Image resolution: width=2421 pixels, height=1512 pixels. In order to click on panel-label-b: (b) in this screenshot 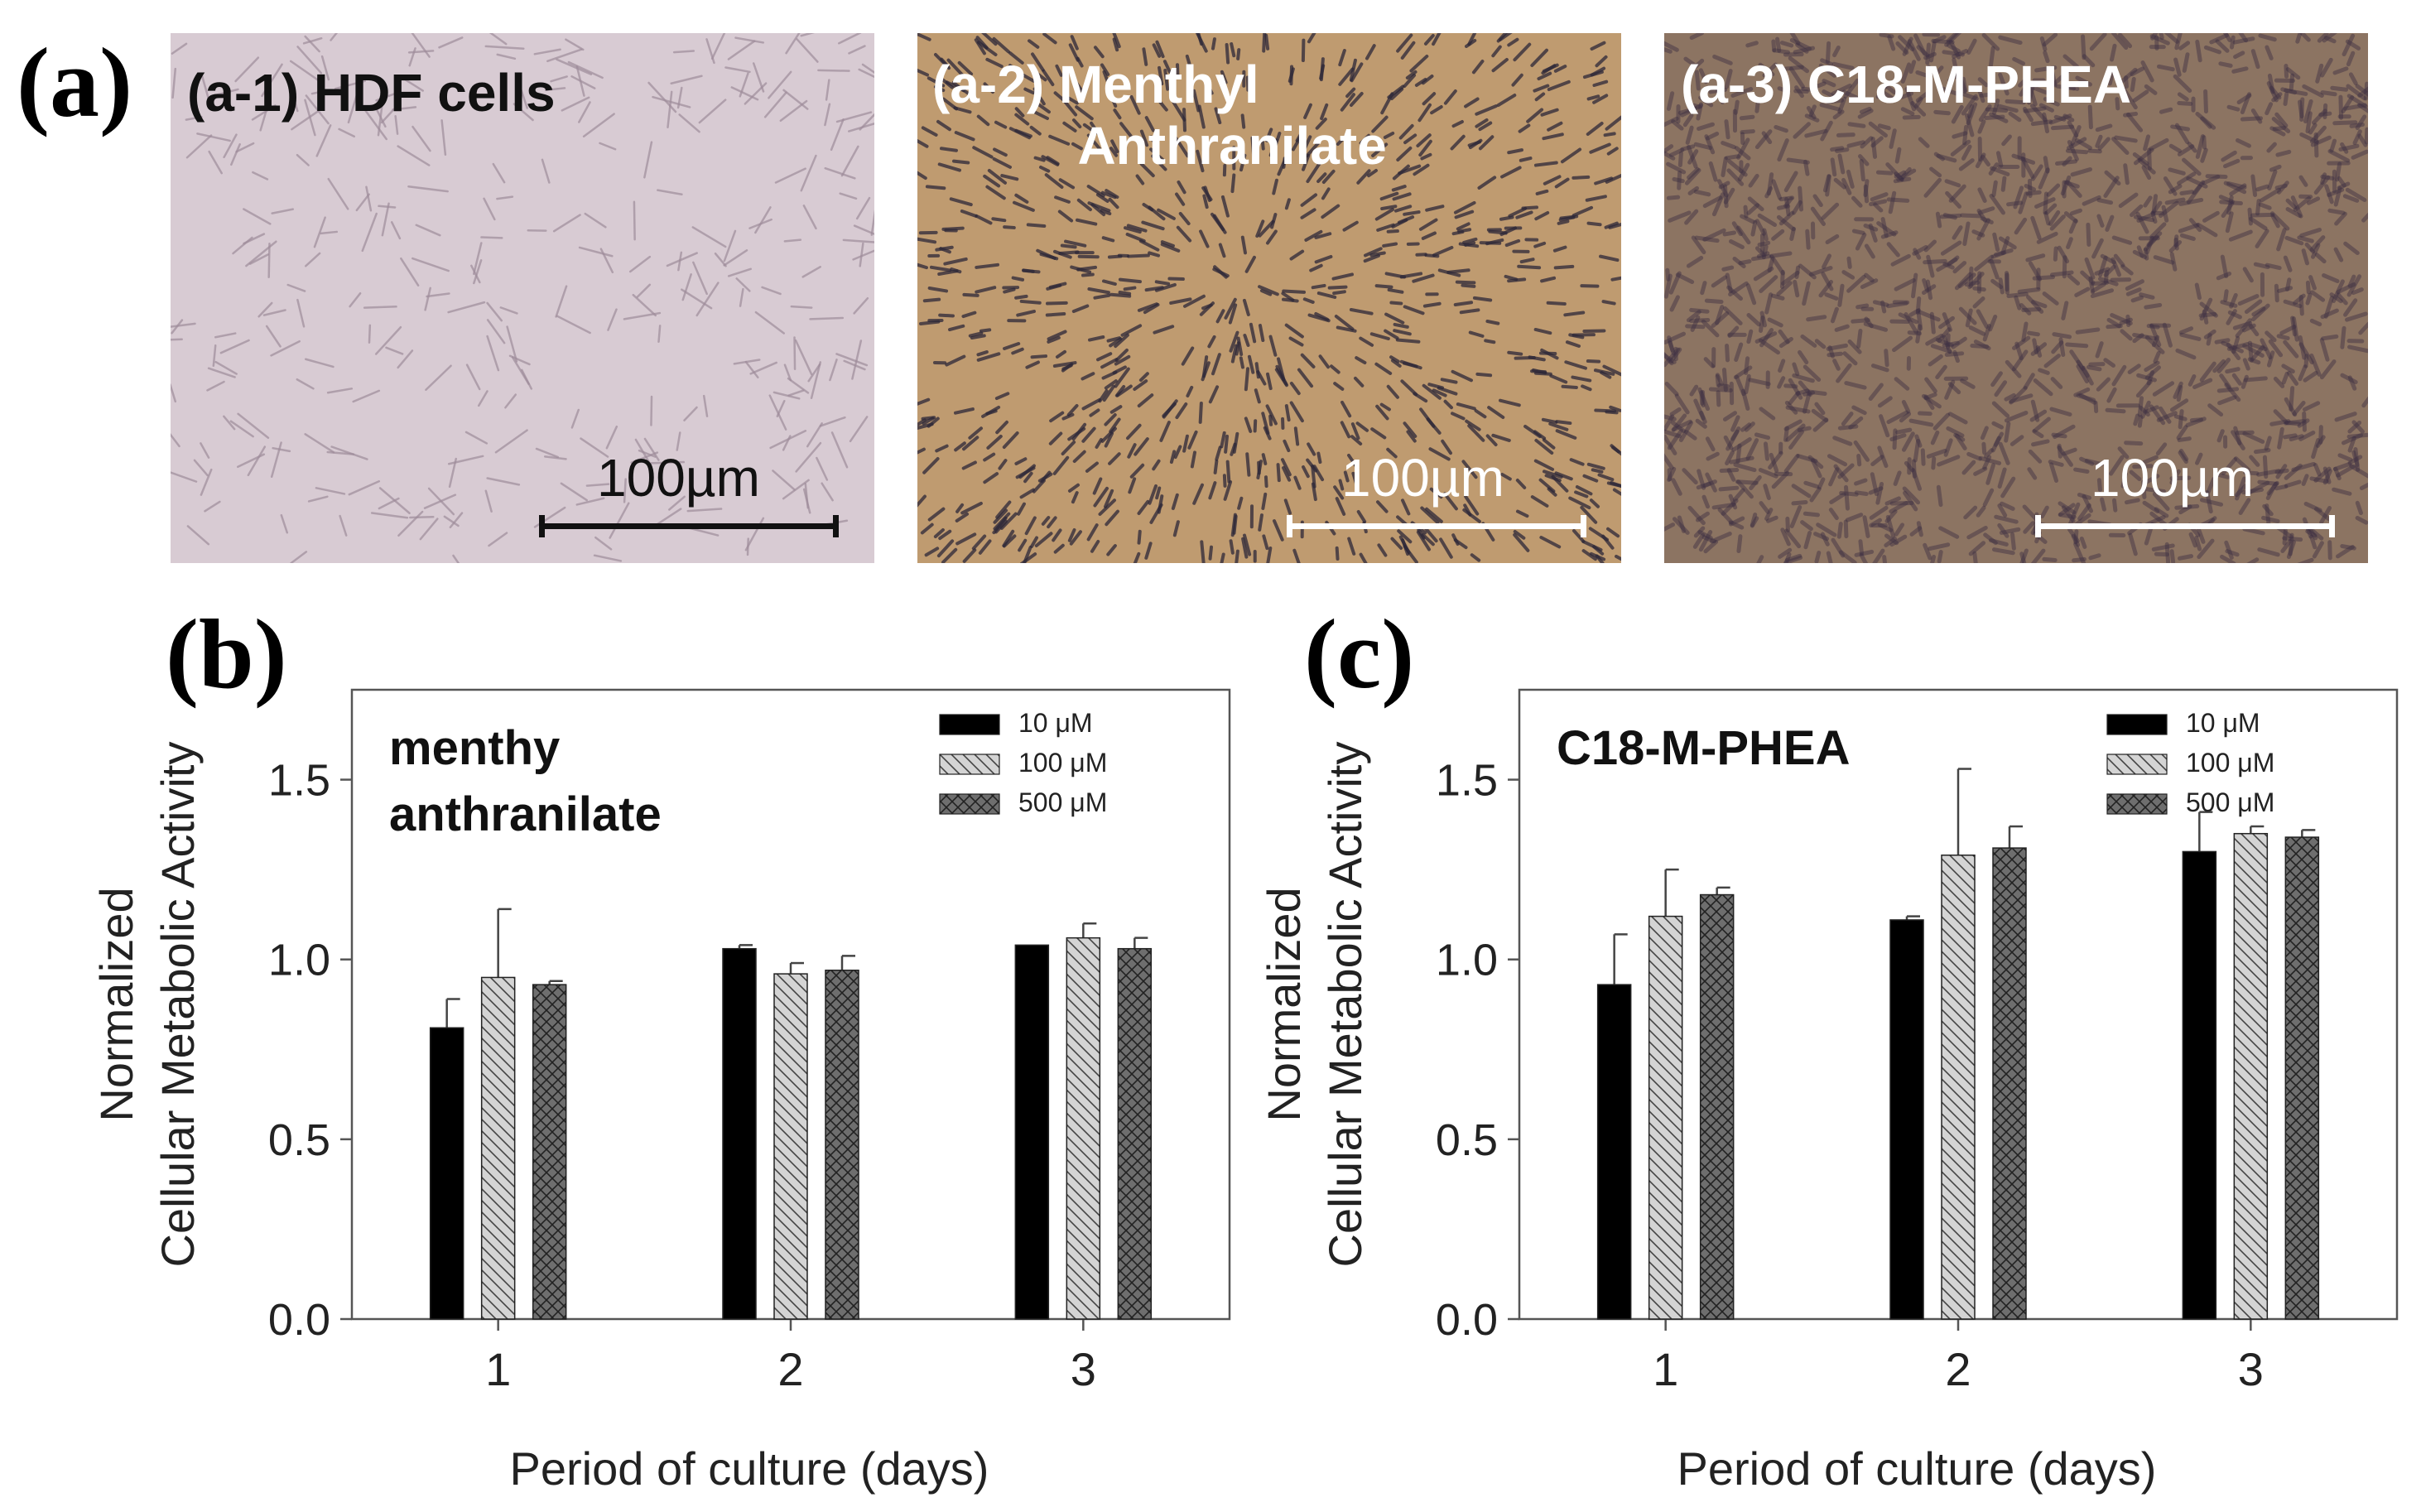, I will do `click(226, 654)`.